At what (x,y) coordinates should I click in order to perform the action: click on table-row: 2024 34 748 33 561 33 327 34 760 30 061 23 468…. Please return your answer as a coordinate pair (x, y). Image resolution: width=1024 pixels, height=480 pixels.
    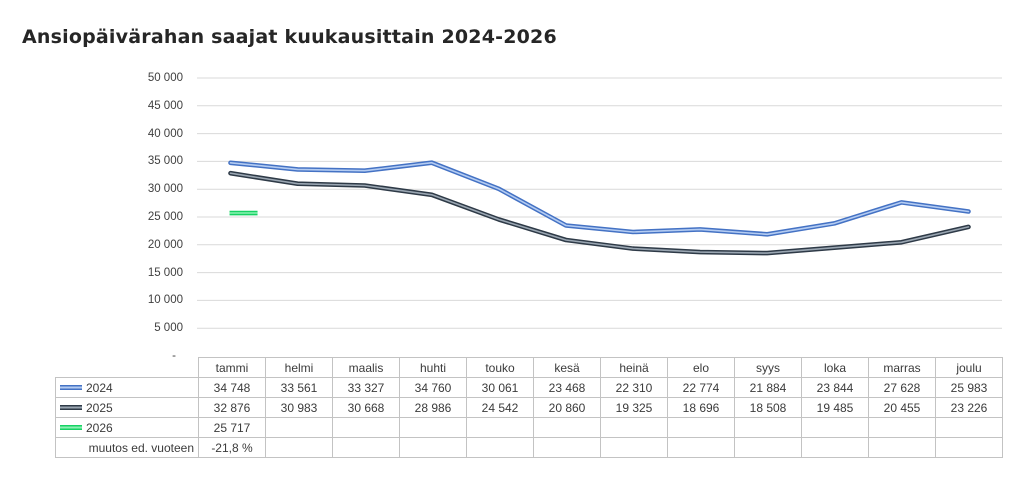
    Looking at the image, I should click on (529, 387).